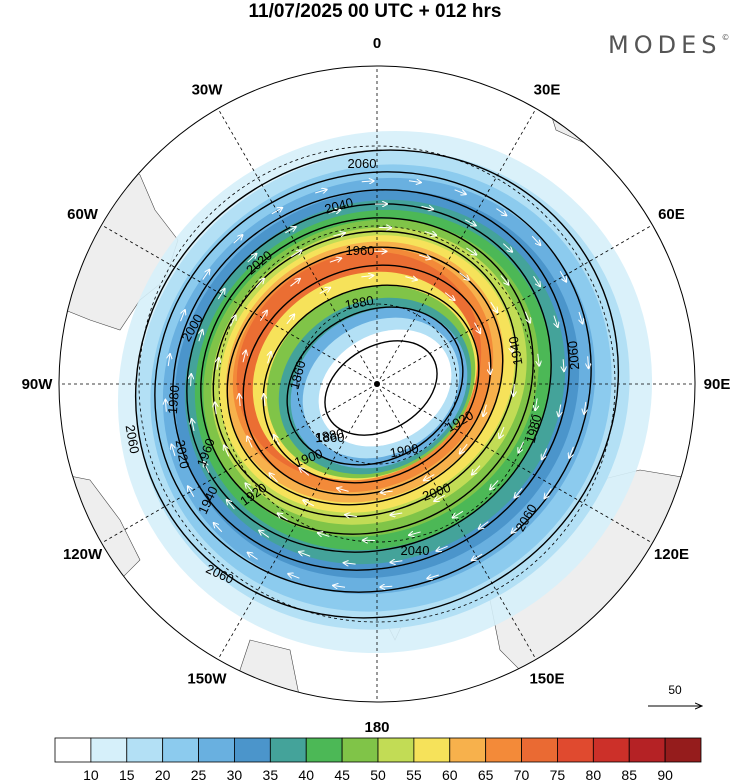 This screenshot has height=782, width=750. Describe the element at coordinates (306, 774) in the screenshot. I see `colorbar-tick-label: 40` at that location.